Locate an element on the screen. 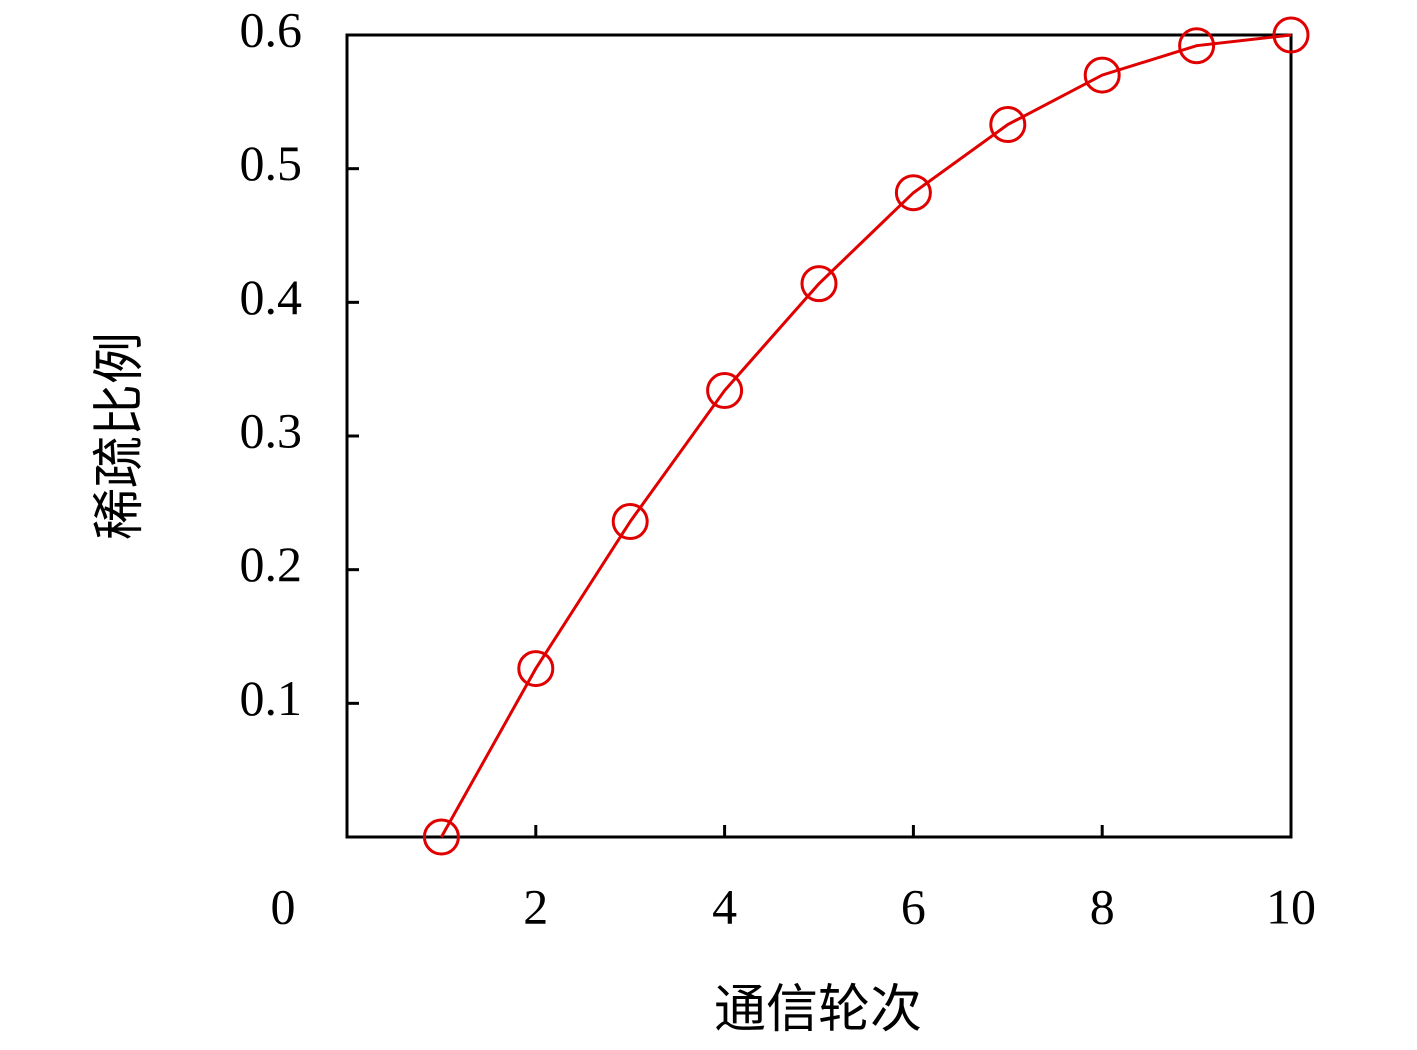  y-tick-label: 0.5 is located at coordinates (271, 163).